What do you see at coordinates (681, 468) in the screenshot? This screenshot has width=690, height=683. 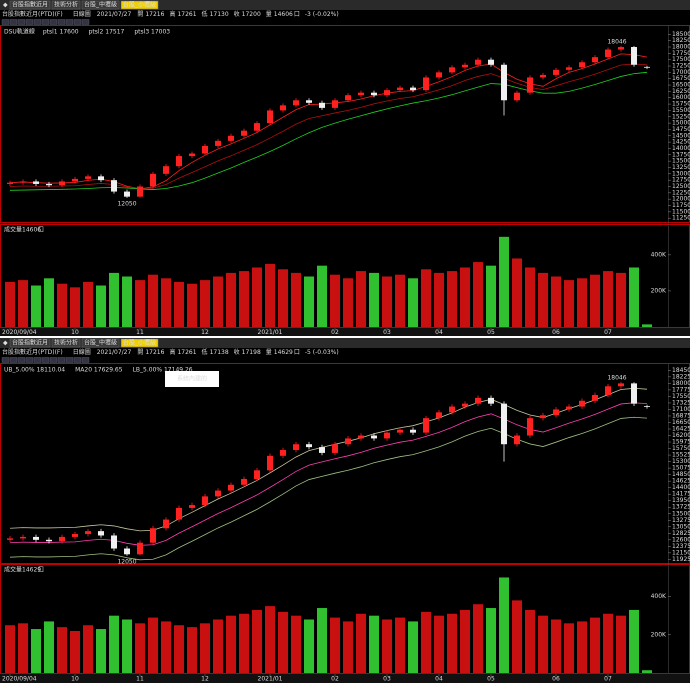 I see `y-tick-label: 15075` at bounding box center [681, 468].